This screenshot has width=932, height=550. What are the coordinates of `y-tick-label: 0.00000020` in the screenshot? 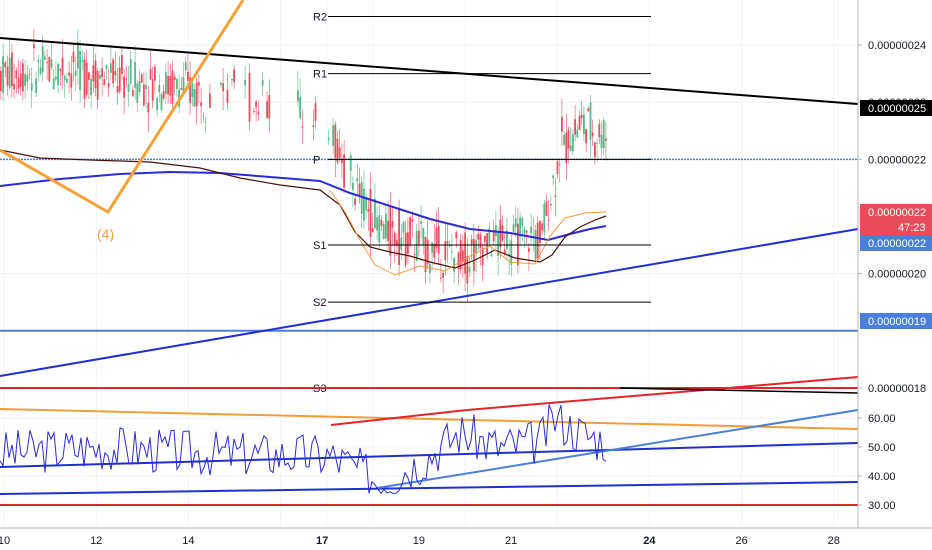 It's located at (897, 275).